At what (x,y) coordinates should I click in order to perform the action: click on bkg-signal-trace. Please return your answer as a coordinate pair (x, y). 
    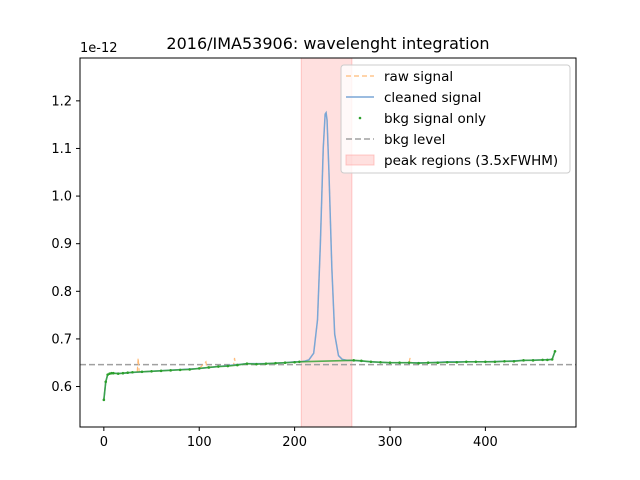
    Looking at the image, I should click on (329, 375).